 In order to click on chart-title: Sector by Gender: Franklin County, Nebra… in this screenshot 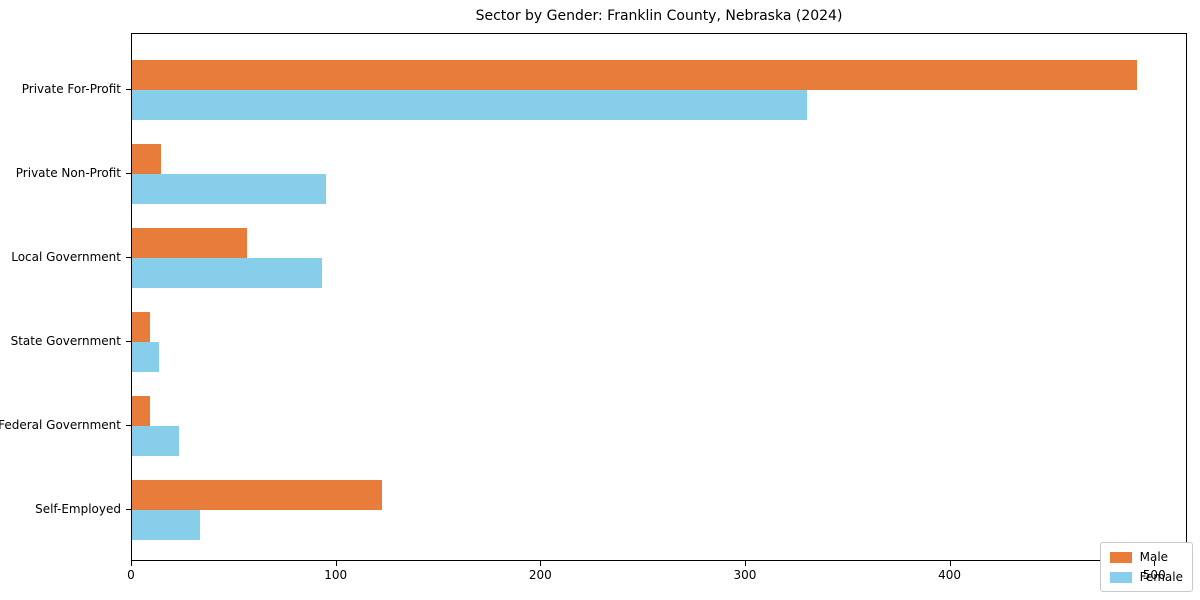, I will do `click(659, 16)`.